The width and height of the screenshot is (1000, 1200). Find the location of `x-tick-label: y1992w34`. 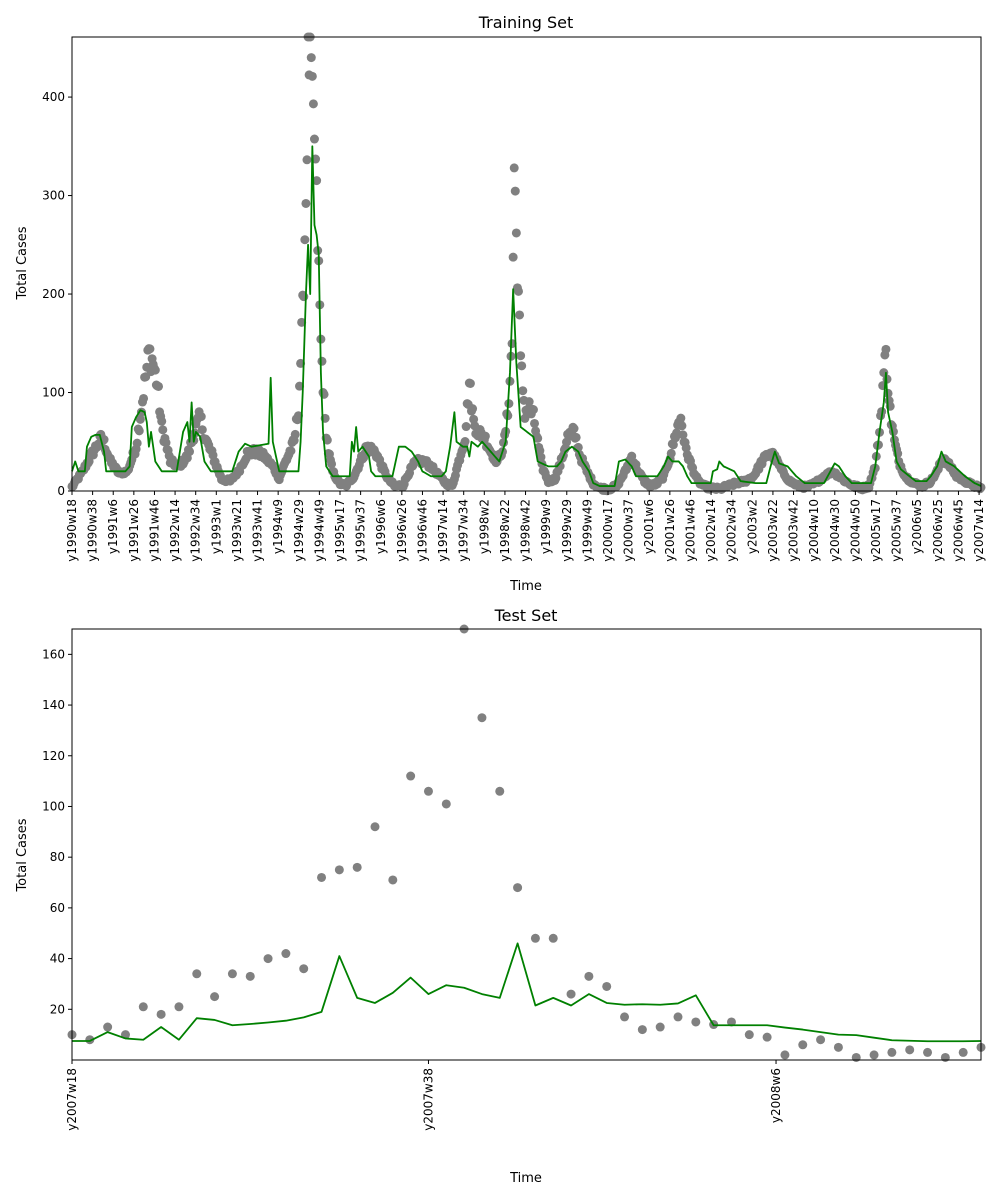

x-tick-label: y1992w34 is located at coordinates (196, 530).